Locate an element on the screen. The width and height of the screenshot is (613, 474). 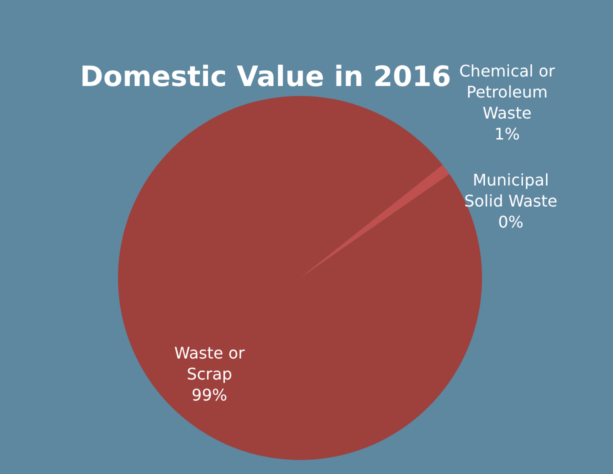
data-label: 1% is located at coordinates (507, 134).